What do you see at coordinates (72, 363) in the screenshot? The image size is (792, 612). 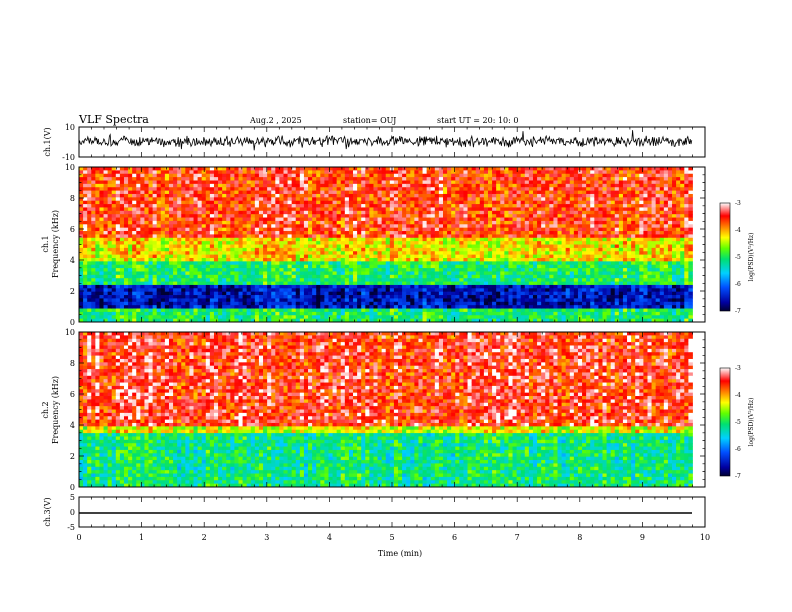 I see `ch2-freq-tick-8: 8` at bounding box center [72, 363].